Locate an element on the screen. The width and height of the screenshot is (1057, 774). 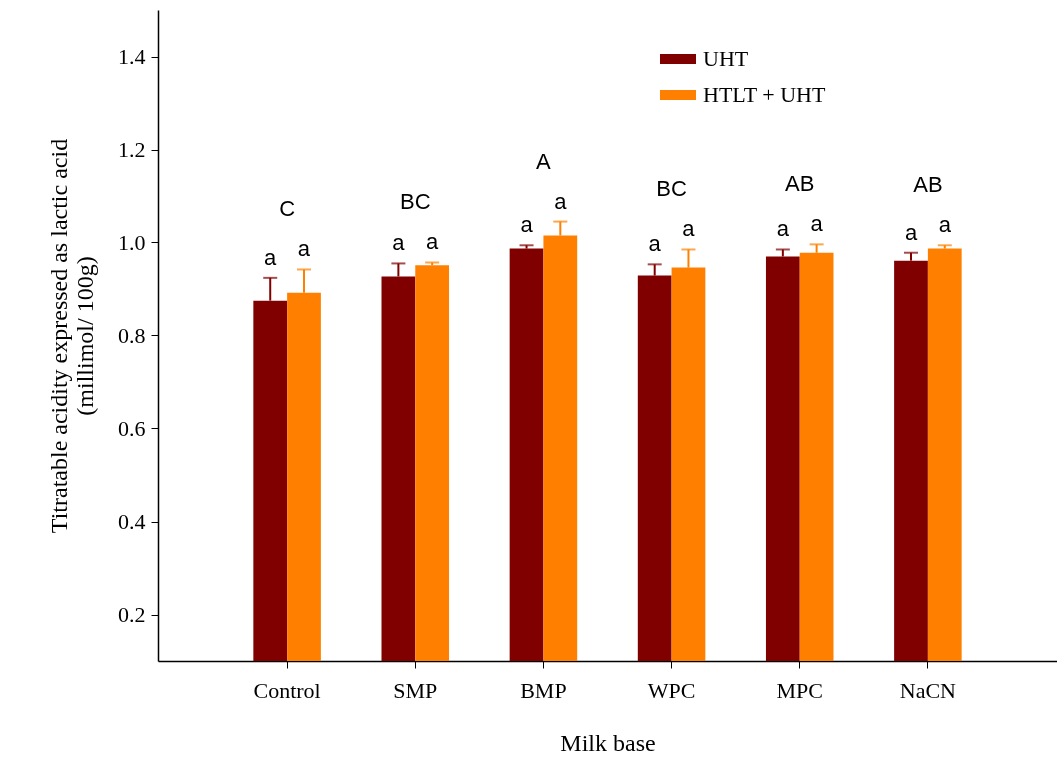
x-tick-label: NaCN is located at coordinates (928, 690).